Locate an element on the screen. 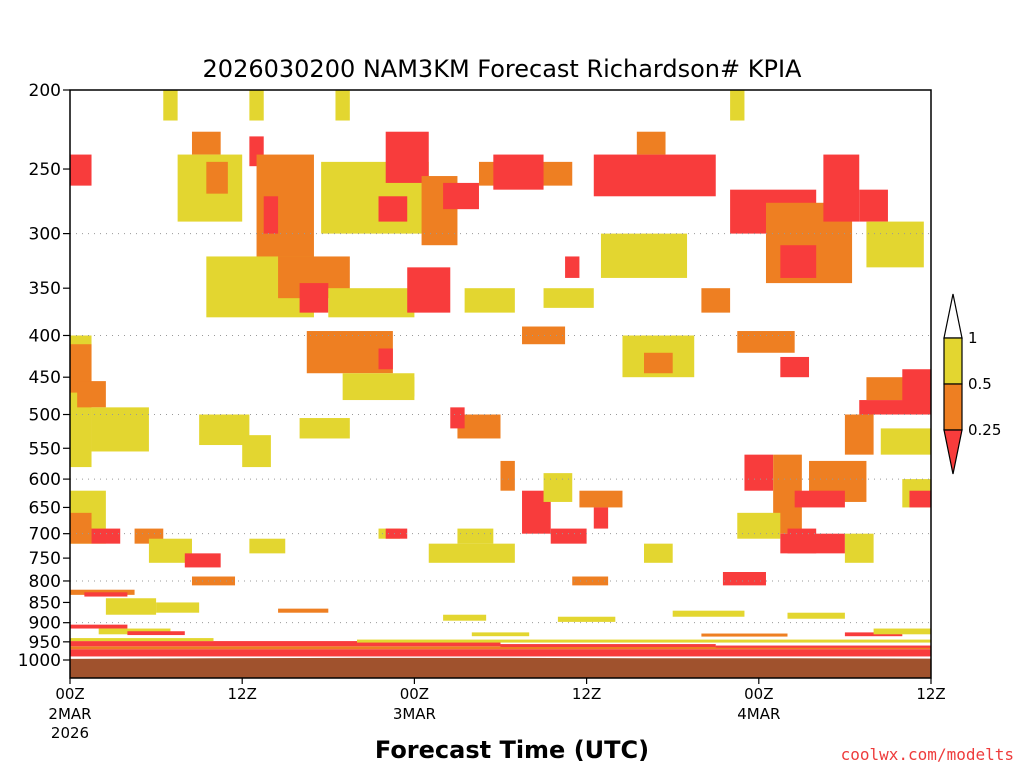 The width and height of the screenshot is (1024, 768). y-tick-label-250: 250 is located at coordinates (45, 170).